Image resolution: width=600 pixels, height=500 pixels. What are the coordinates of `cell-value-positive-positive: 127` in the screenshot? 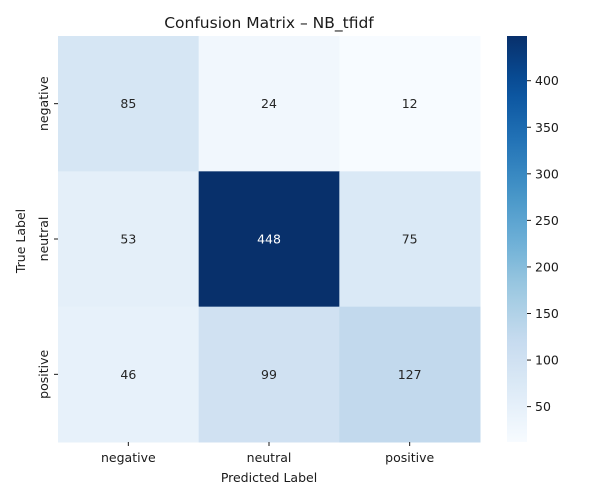 It's located at (410, 374).